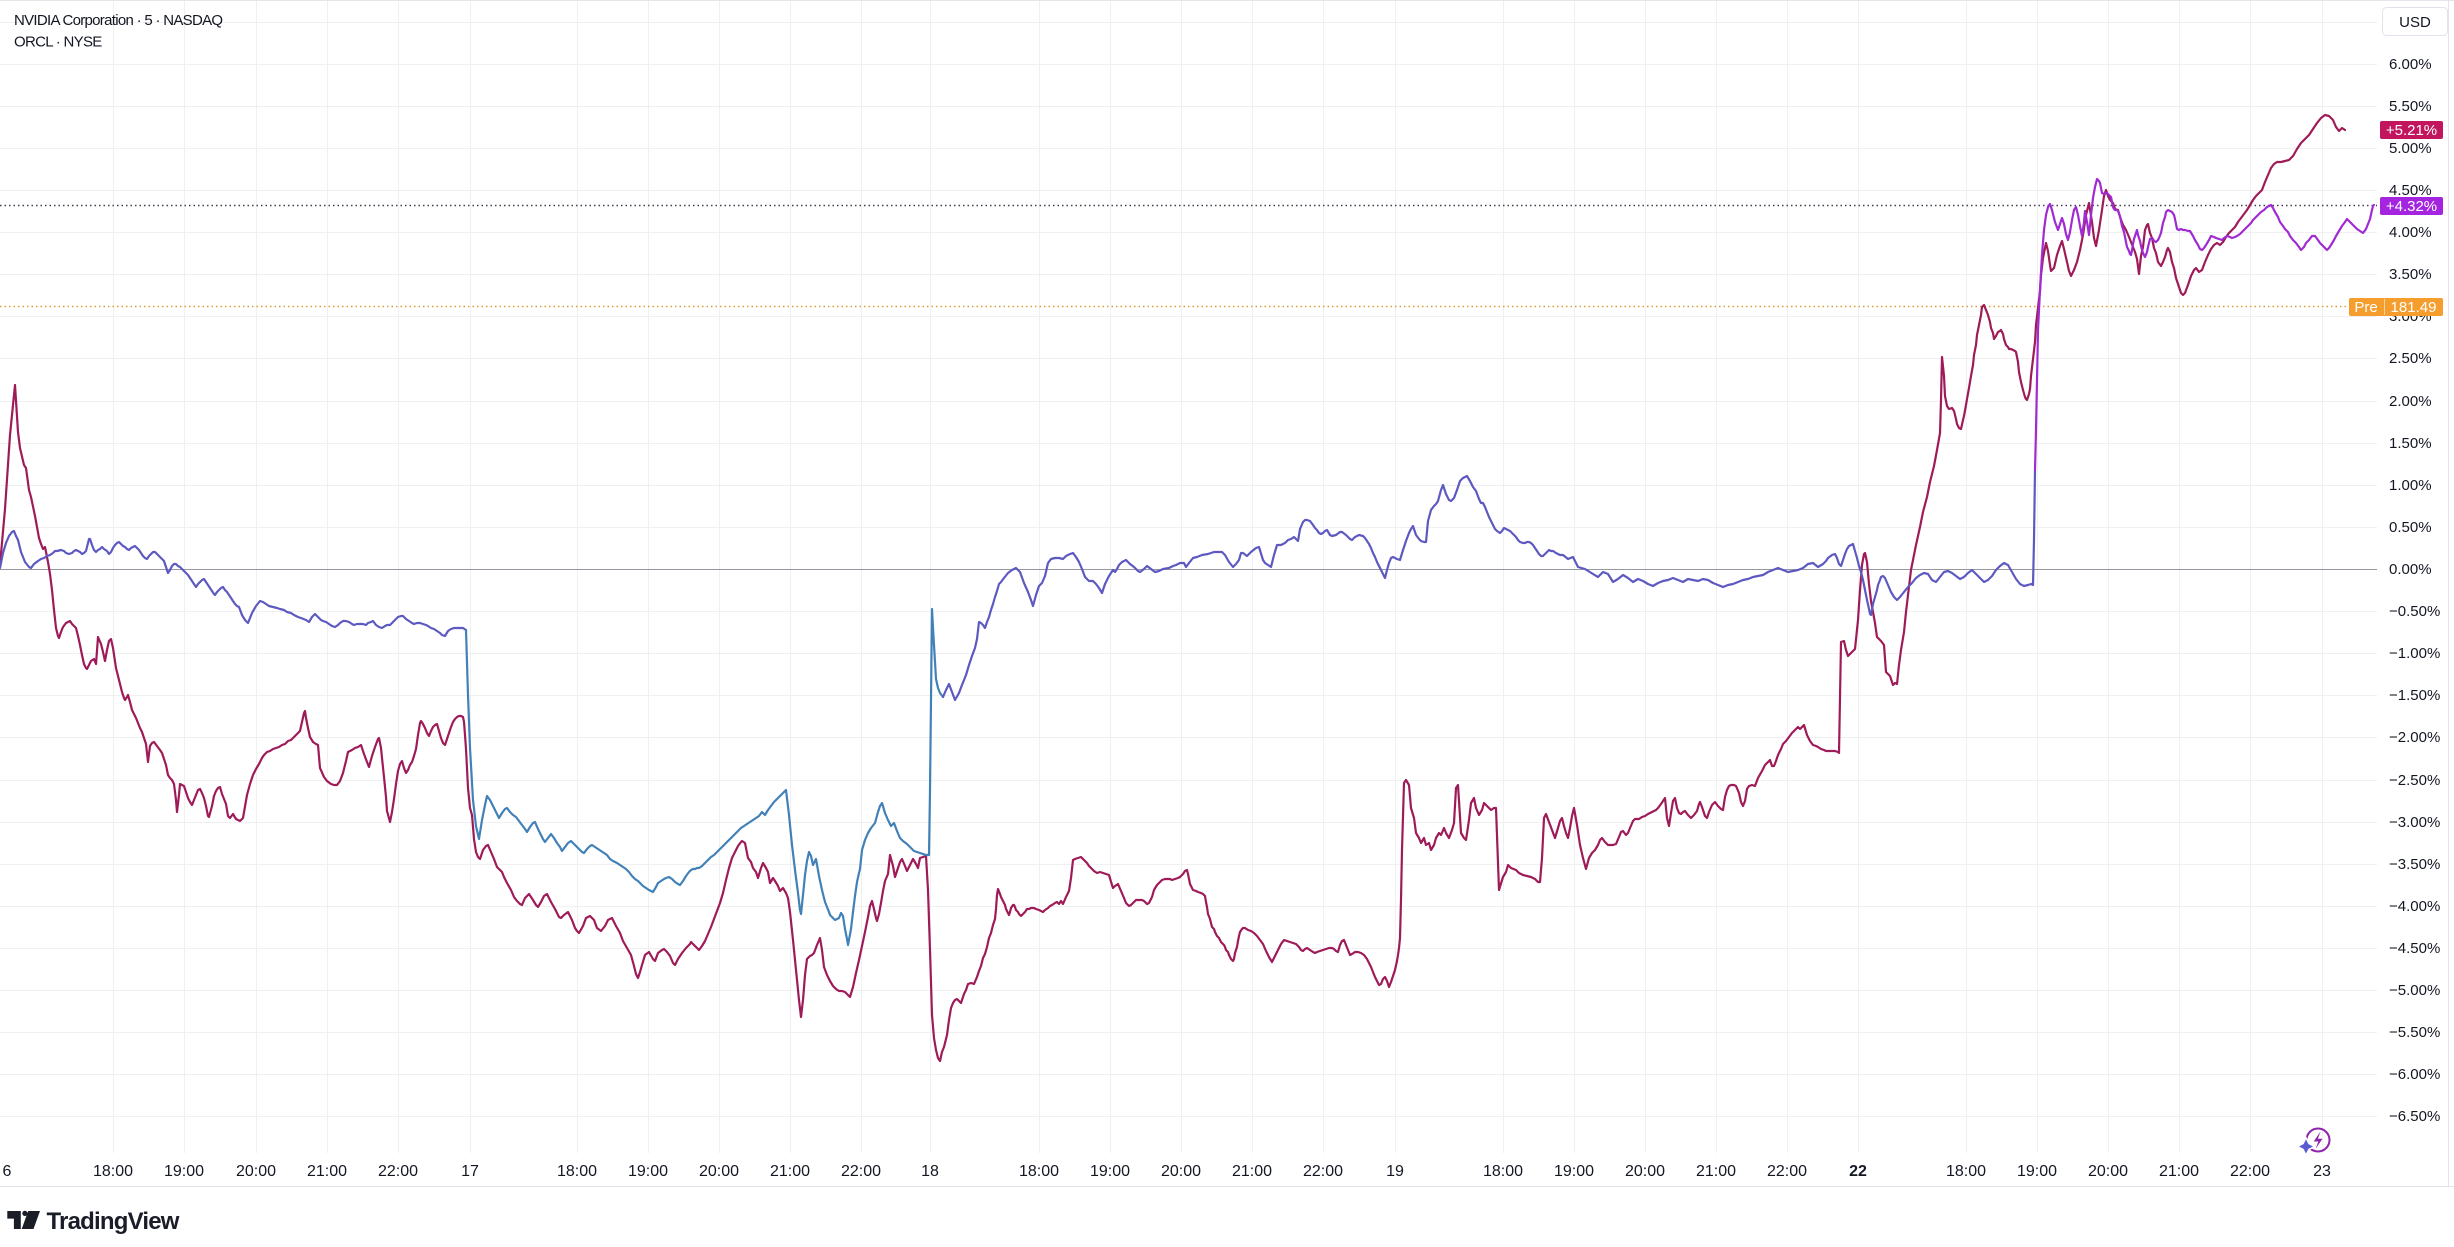  Describe the element at coordinates (2410, 443) in the screenshot. I see `svg-text: 1.50%` at that location.